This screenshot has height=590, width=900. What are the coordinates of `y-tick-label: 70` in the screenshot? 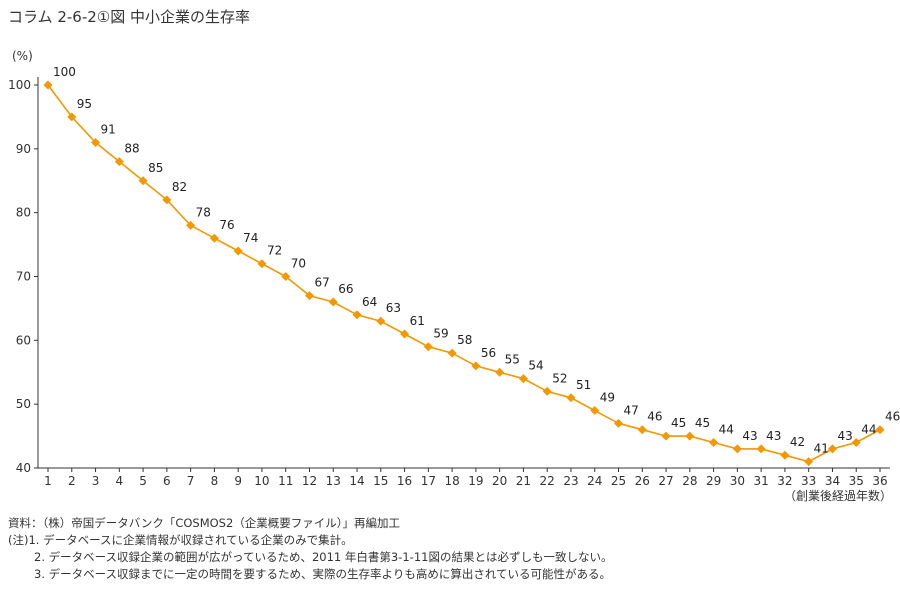 It's located at (23, 277).